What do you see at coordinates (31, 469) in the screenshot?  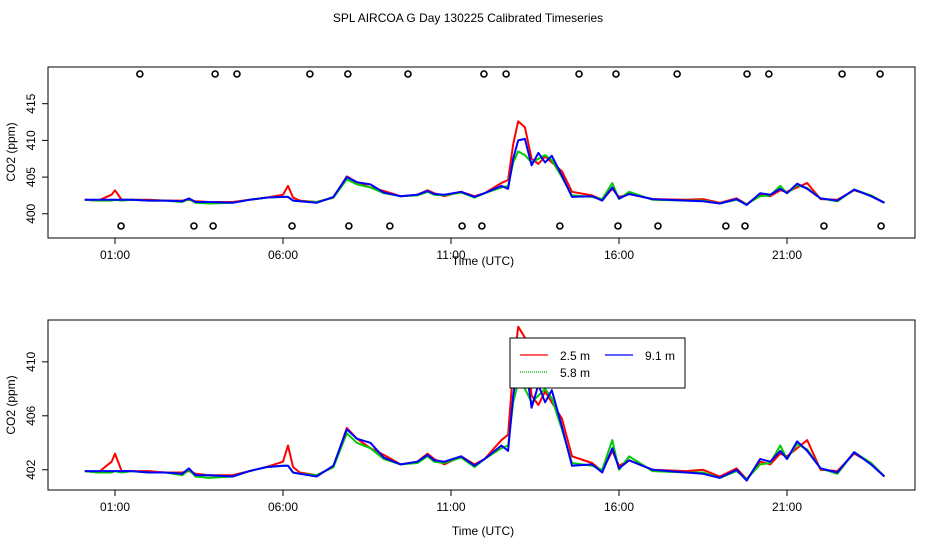 I see `y-tick-label: 402` at bounding box center [31, 469].